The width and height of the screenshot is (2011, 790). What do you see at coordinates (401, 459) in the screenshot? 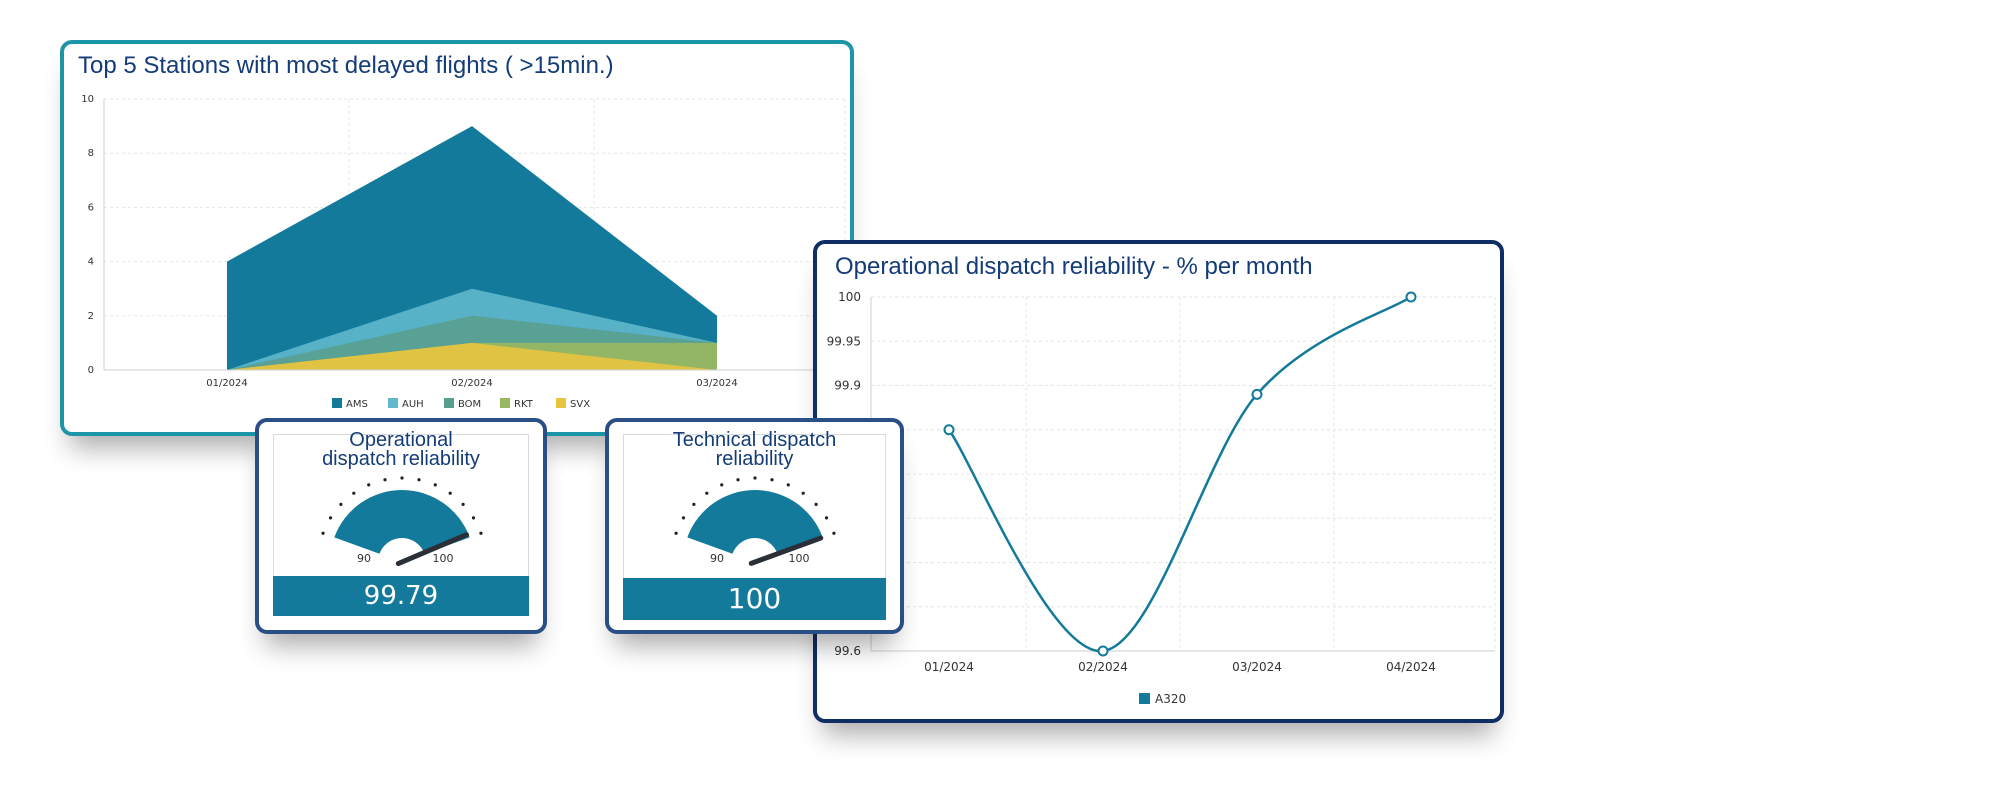
I see `gauge-title-line2: dispatch reliability` at bounding box center [401, 459].